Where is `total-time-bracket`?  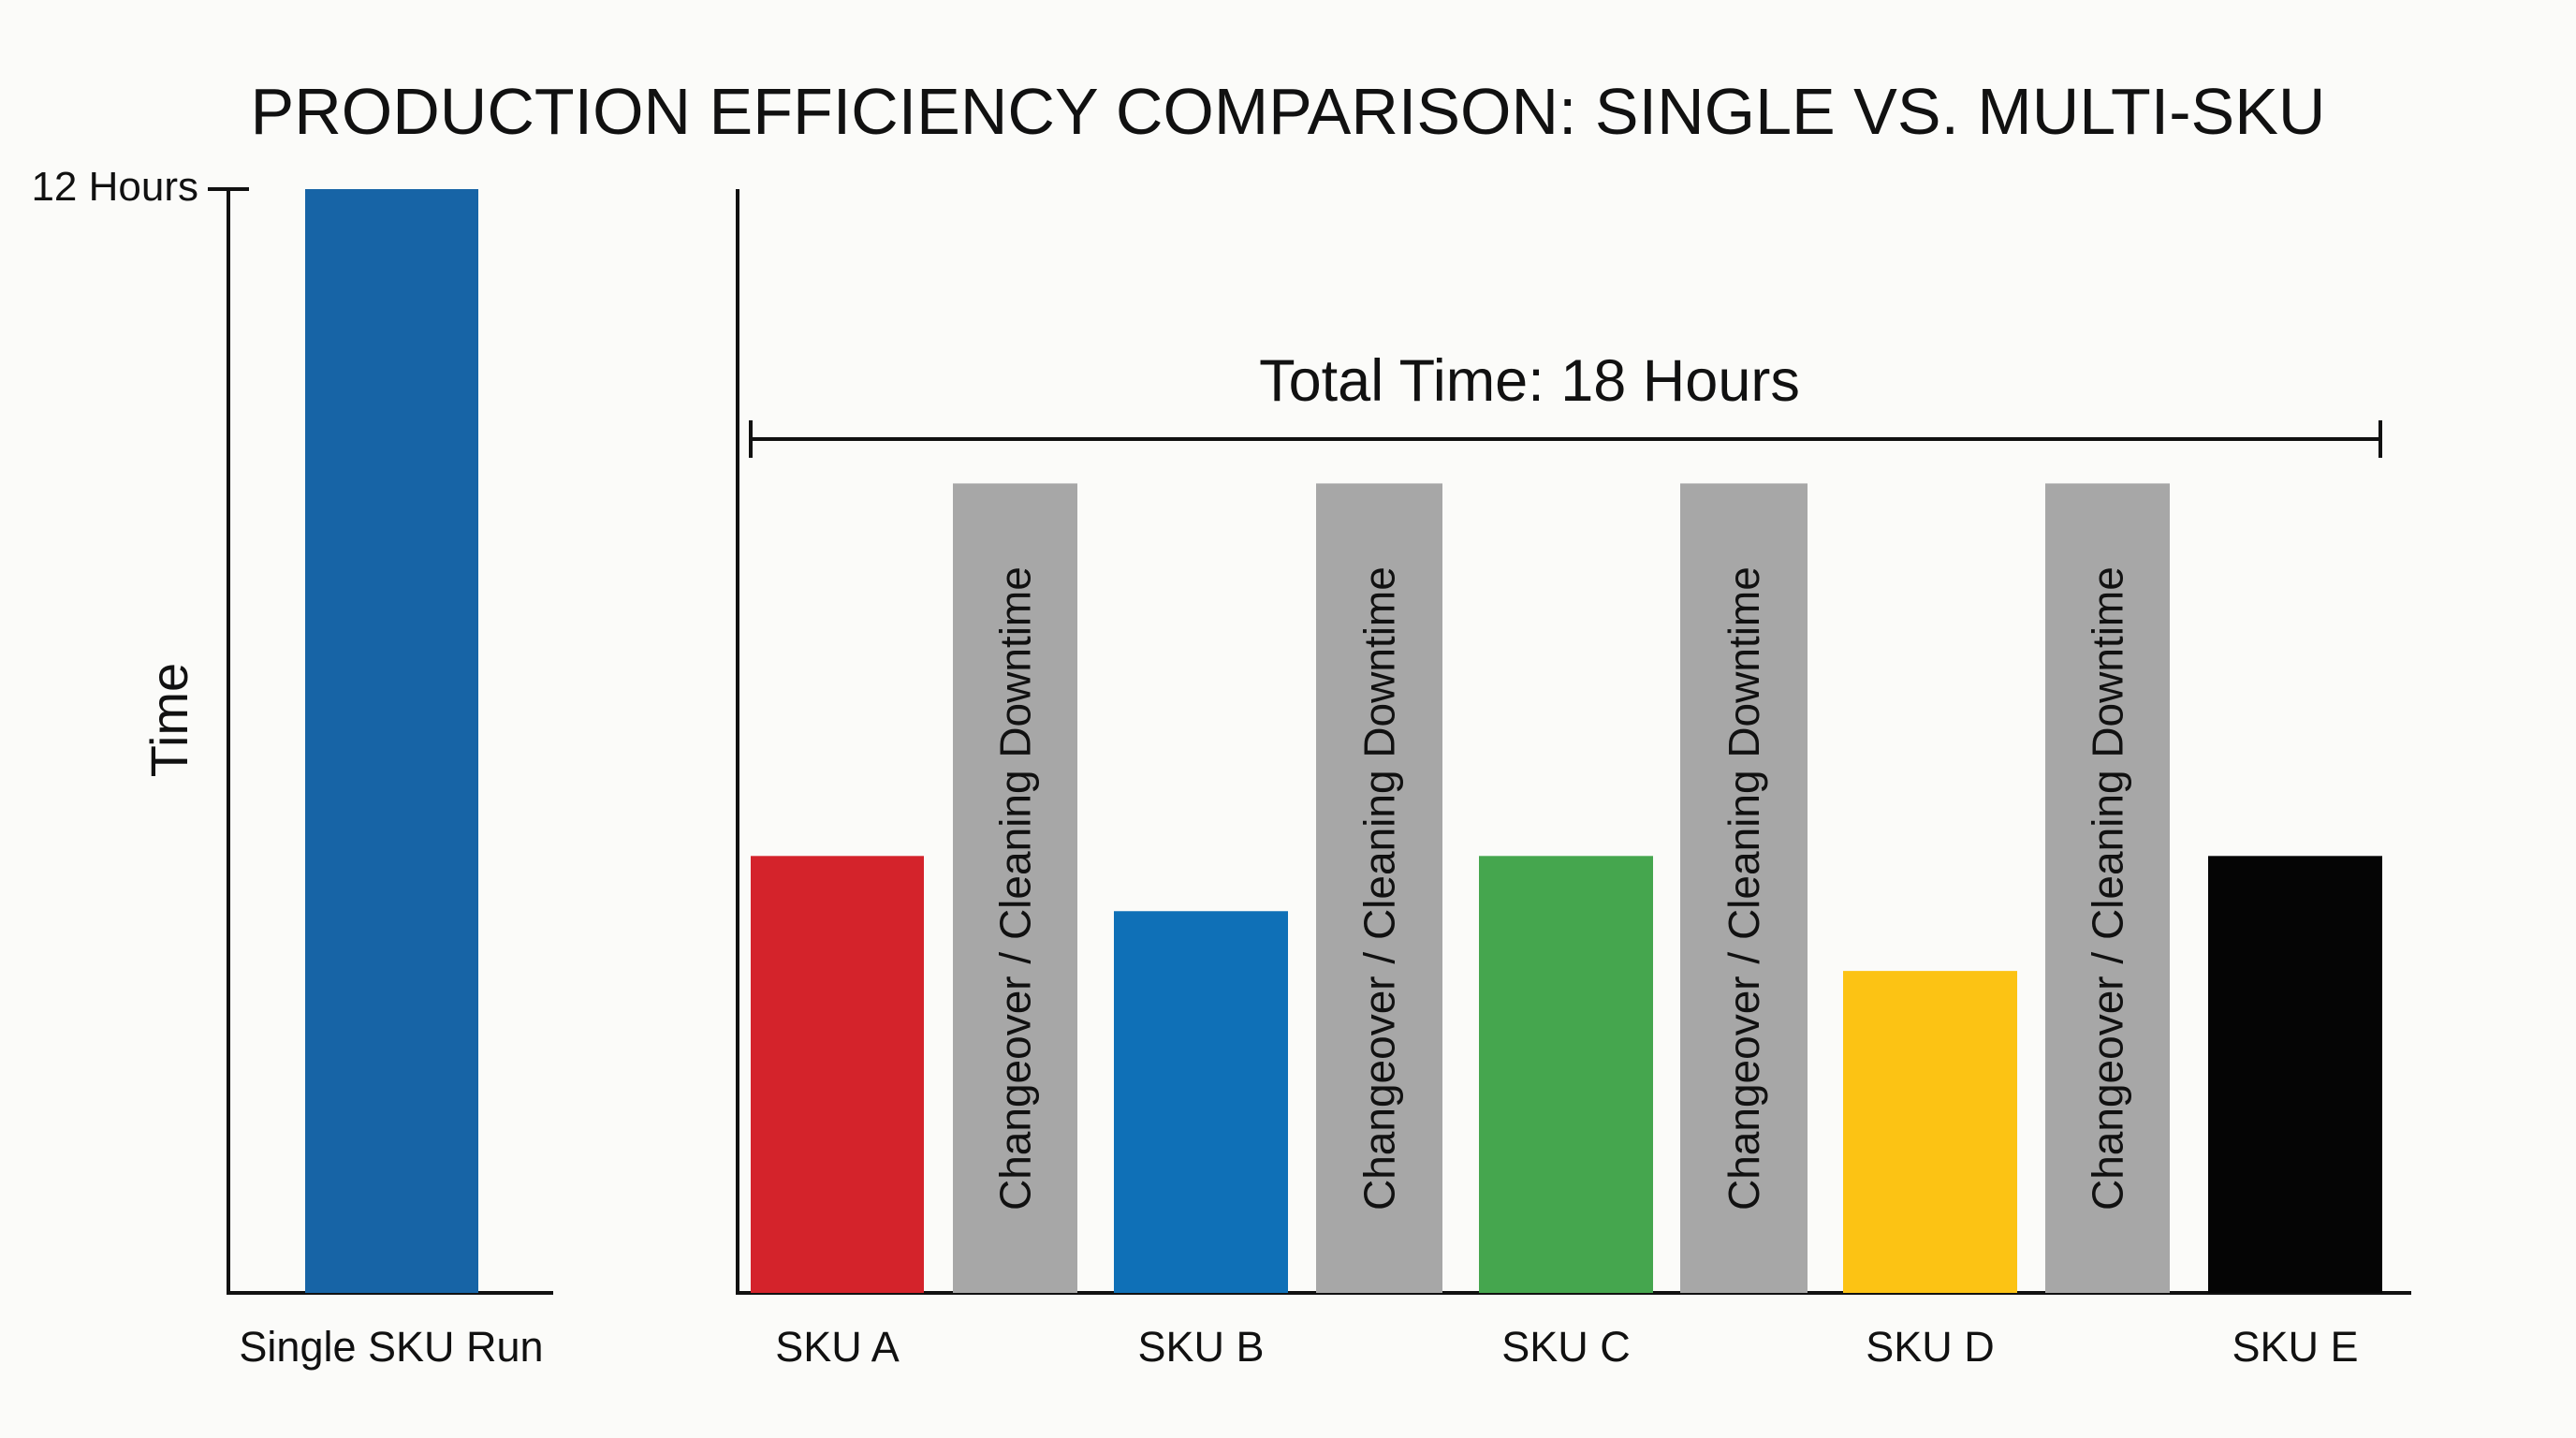 total-time-bracket is located at coordinates (1565, 439).